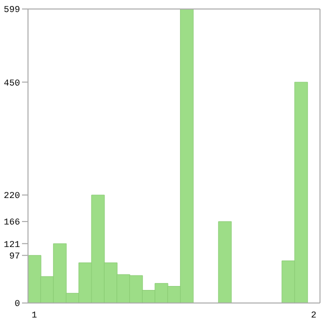 This screenshot has height=321, width=333. I want to click on y-tick-label: 97, so click(14, 257).